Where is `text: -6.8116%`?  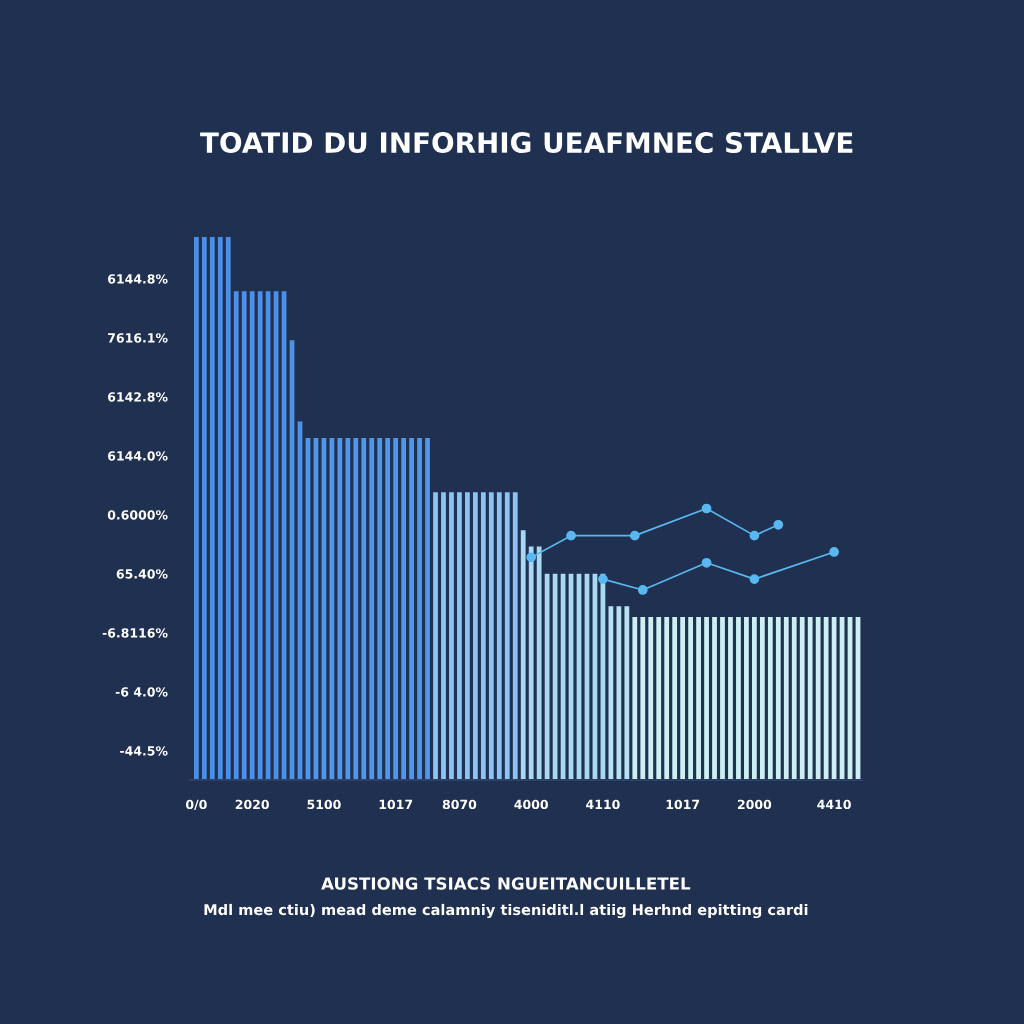 text: -6.8116% is located at coordinates (135, 633).